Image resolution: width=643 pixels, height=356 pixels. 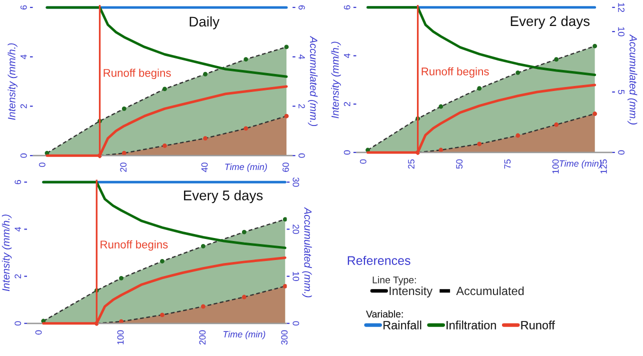 I want to click on y2-tick-label: 6, so click(x=301, y=7).